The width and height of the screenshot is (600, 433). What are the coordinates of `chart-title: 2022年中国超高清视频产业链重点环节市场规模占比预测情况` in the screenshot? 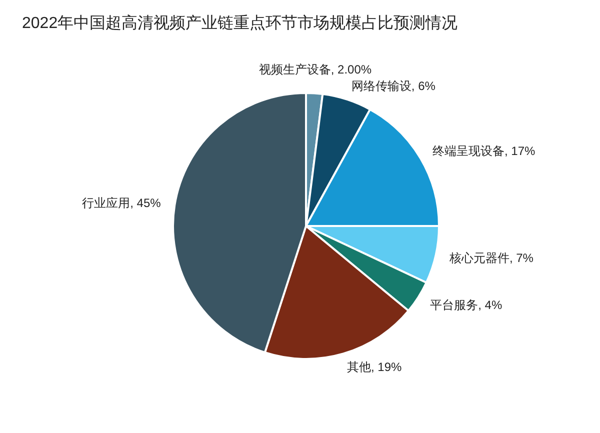 It's located at (240, 23).